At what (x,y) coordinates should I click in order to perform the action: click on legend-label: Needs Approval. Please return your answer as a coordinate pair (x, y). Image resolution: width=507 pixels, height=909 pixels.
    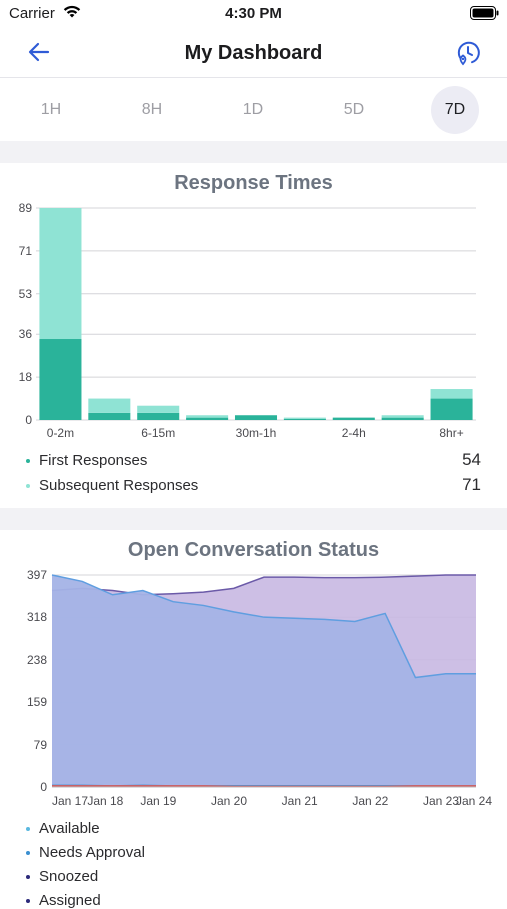
    Looking at the image, I should click on (92, 852).